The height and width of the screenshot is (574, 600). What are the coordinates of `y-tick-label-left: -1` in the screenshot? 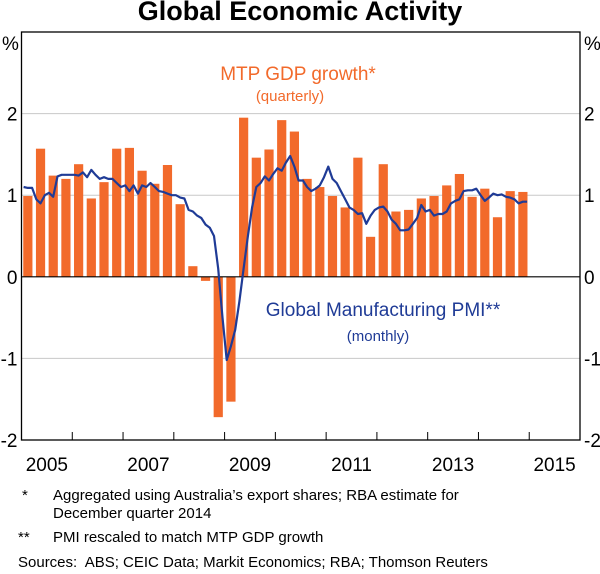 It's located at (9, 359).